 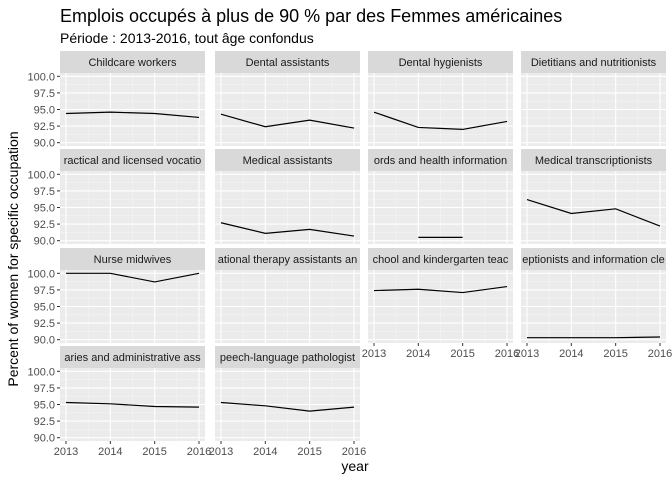 What do you see at coordinates (593, 196) in the screenshot?
I see `facet-panel: Medical transcriptionists` at bounding box center [593, 196].